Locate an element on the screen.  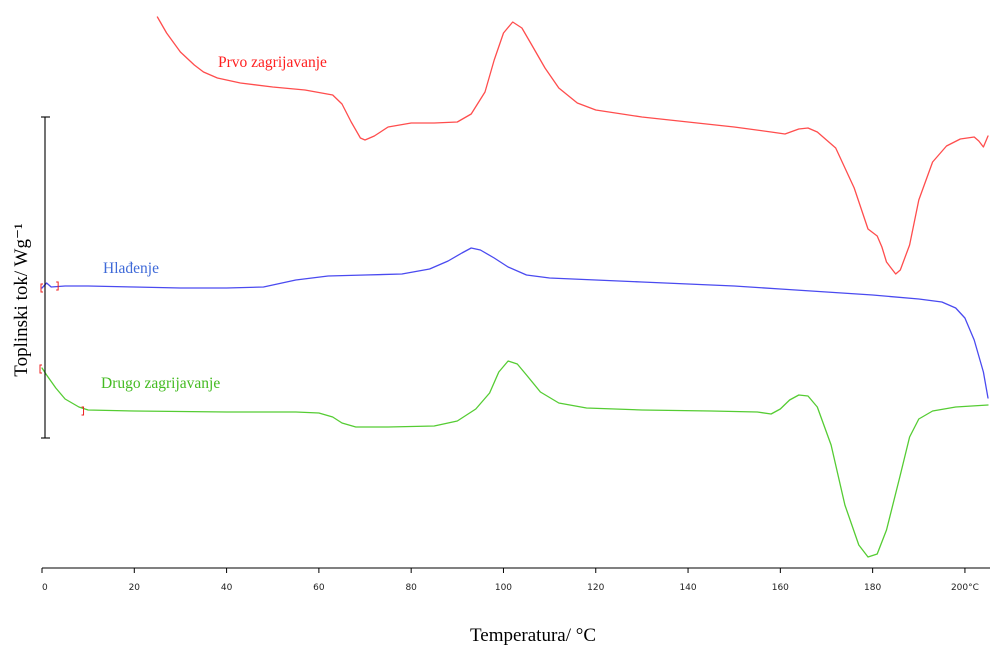
x-tick-label: 200°C is located at coordinates (965, 588).